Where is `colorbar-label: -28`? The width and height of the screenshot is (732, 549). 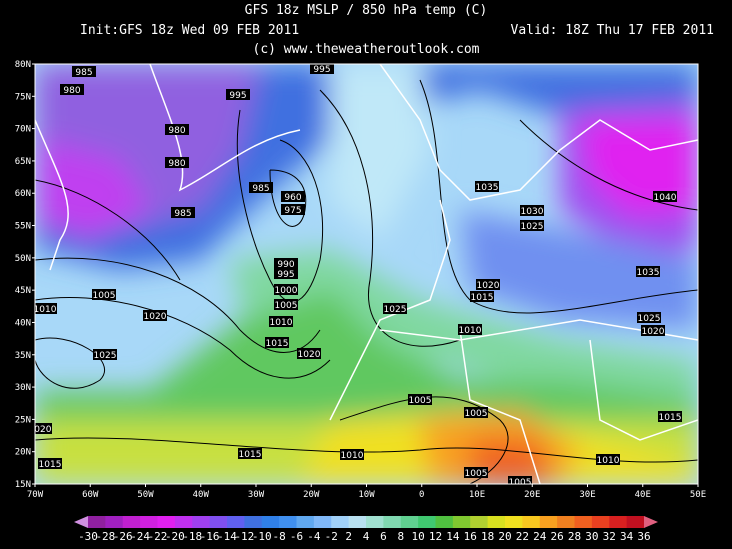
colorbar-label: -28 is located at coordinates (105, 536).